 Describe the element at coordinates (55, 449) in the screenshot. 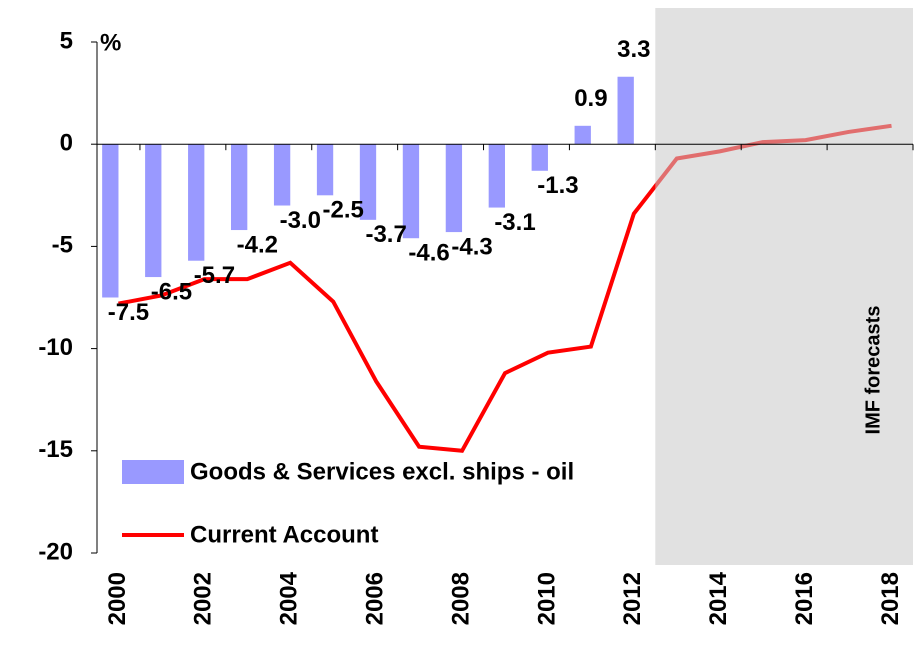

I see `y-tick-label: -15` at that location.